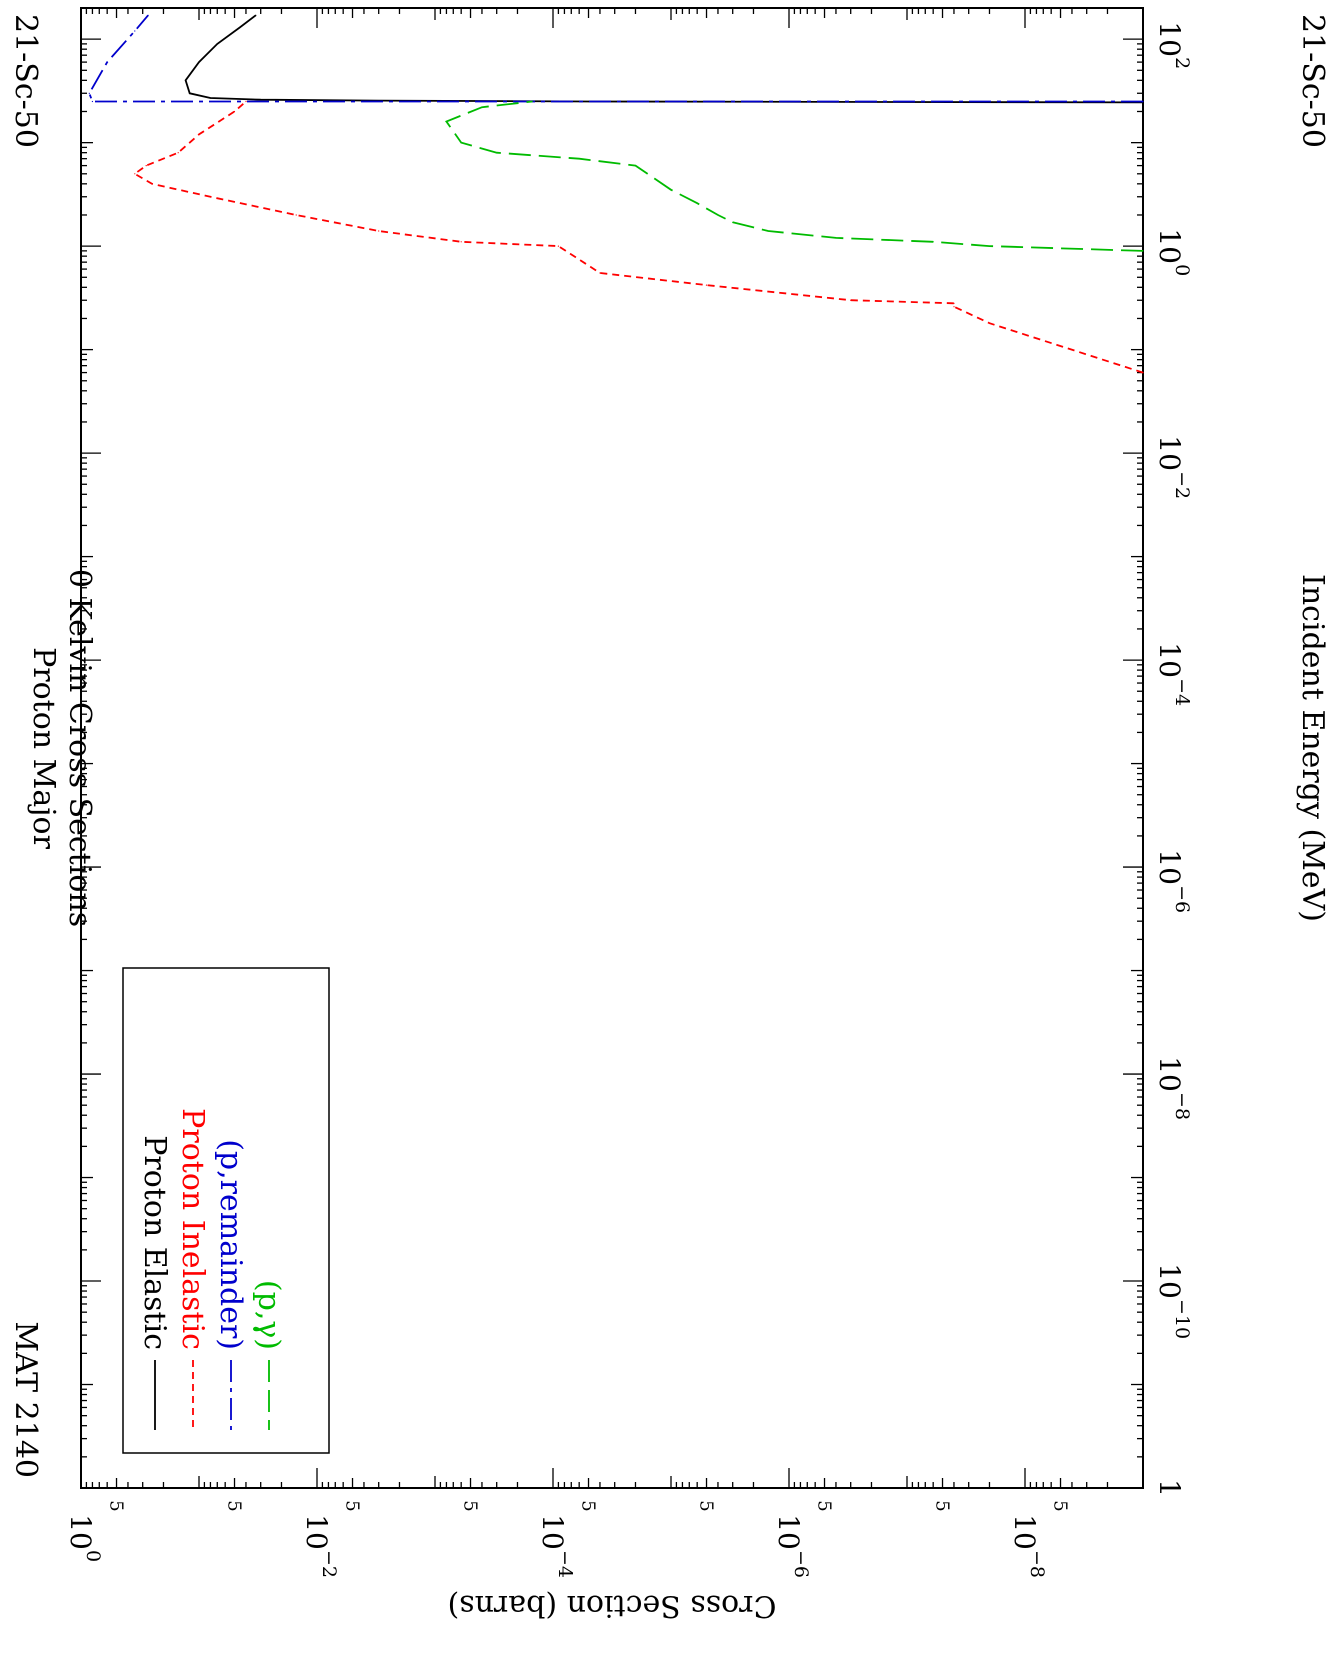 Image resolution: width=1327 pixels, height=1659 pixels. What do you see at coordinates (1173, 1301) in the screenshot?
I see `x-tick-label: 10−10` at bounding box center [1173, 1301].